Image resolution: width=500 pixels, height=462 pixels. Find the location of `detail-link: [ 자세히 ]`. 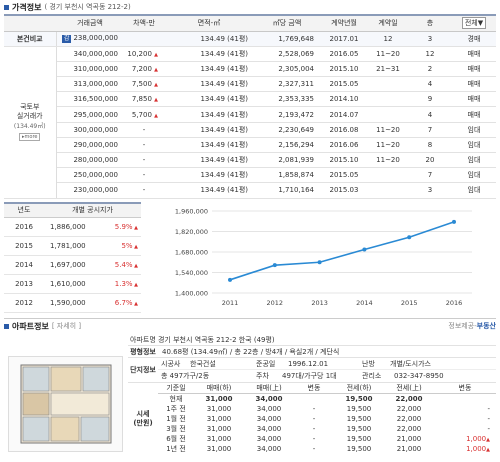

detail-link: [ 자세히 ] is located at coordinates (66, 326).